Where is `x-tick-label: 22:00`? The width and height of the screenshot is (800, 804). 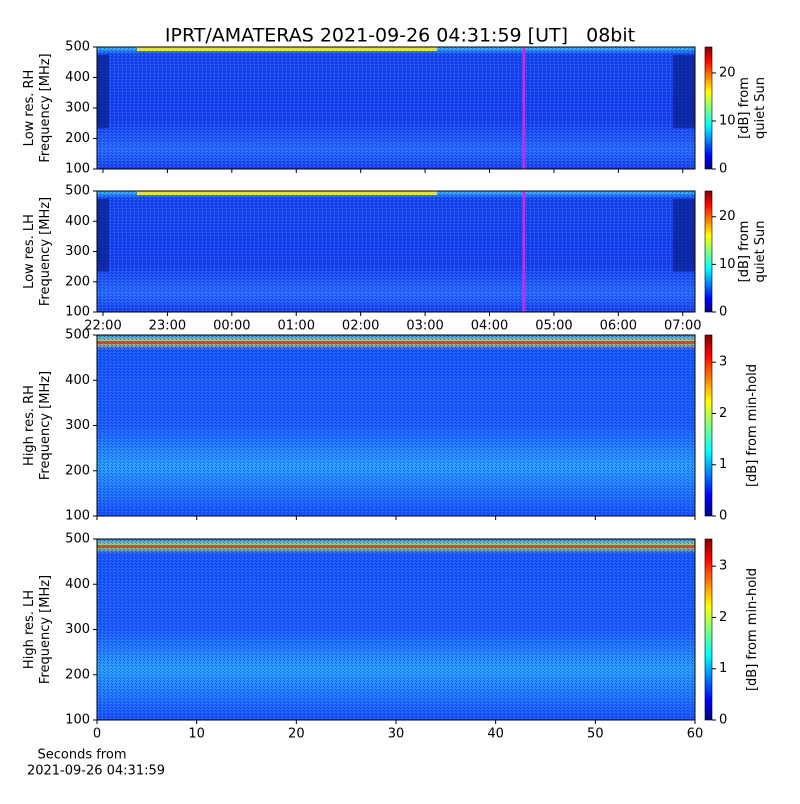
x-tick-label: 22:00 is located at coordinates (102, 326).